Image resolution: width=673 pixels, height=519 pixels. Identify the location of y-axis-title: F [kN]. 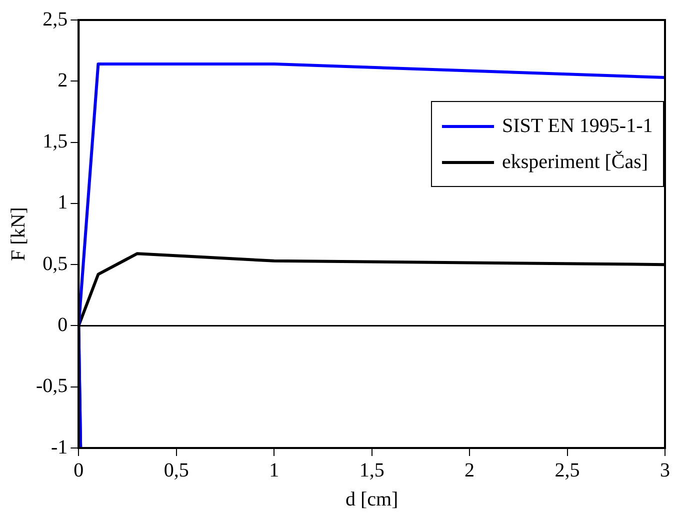
(18, 234).